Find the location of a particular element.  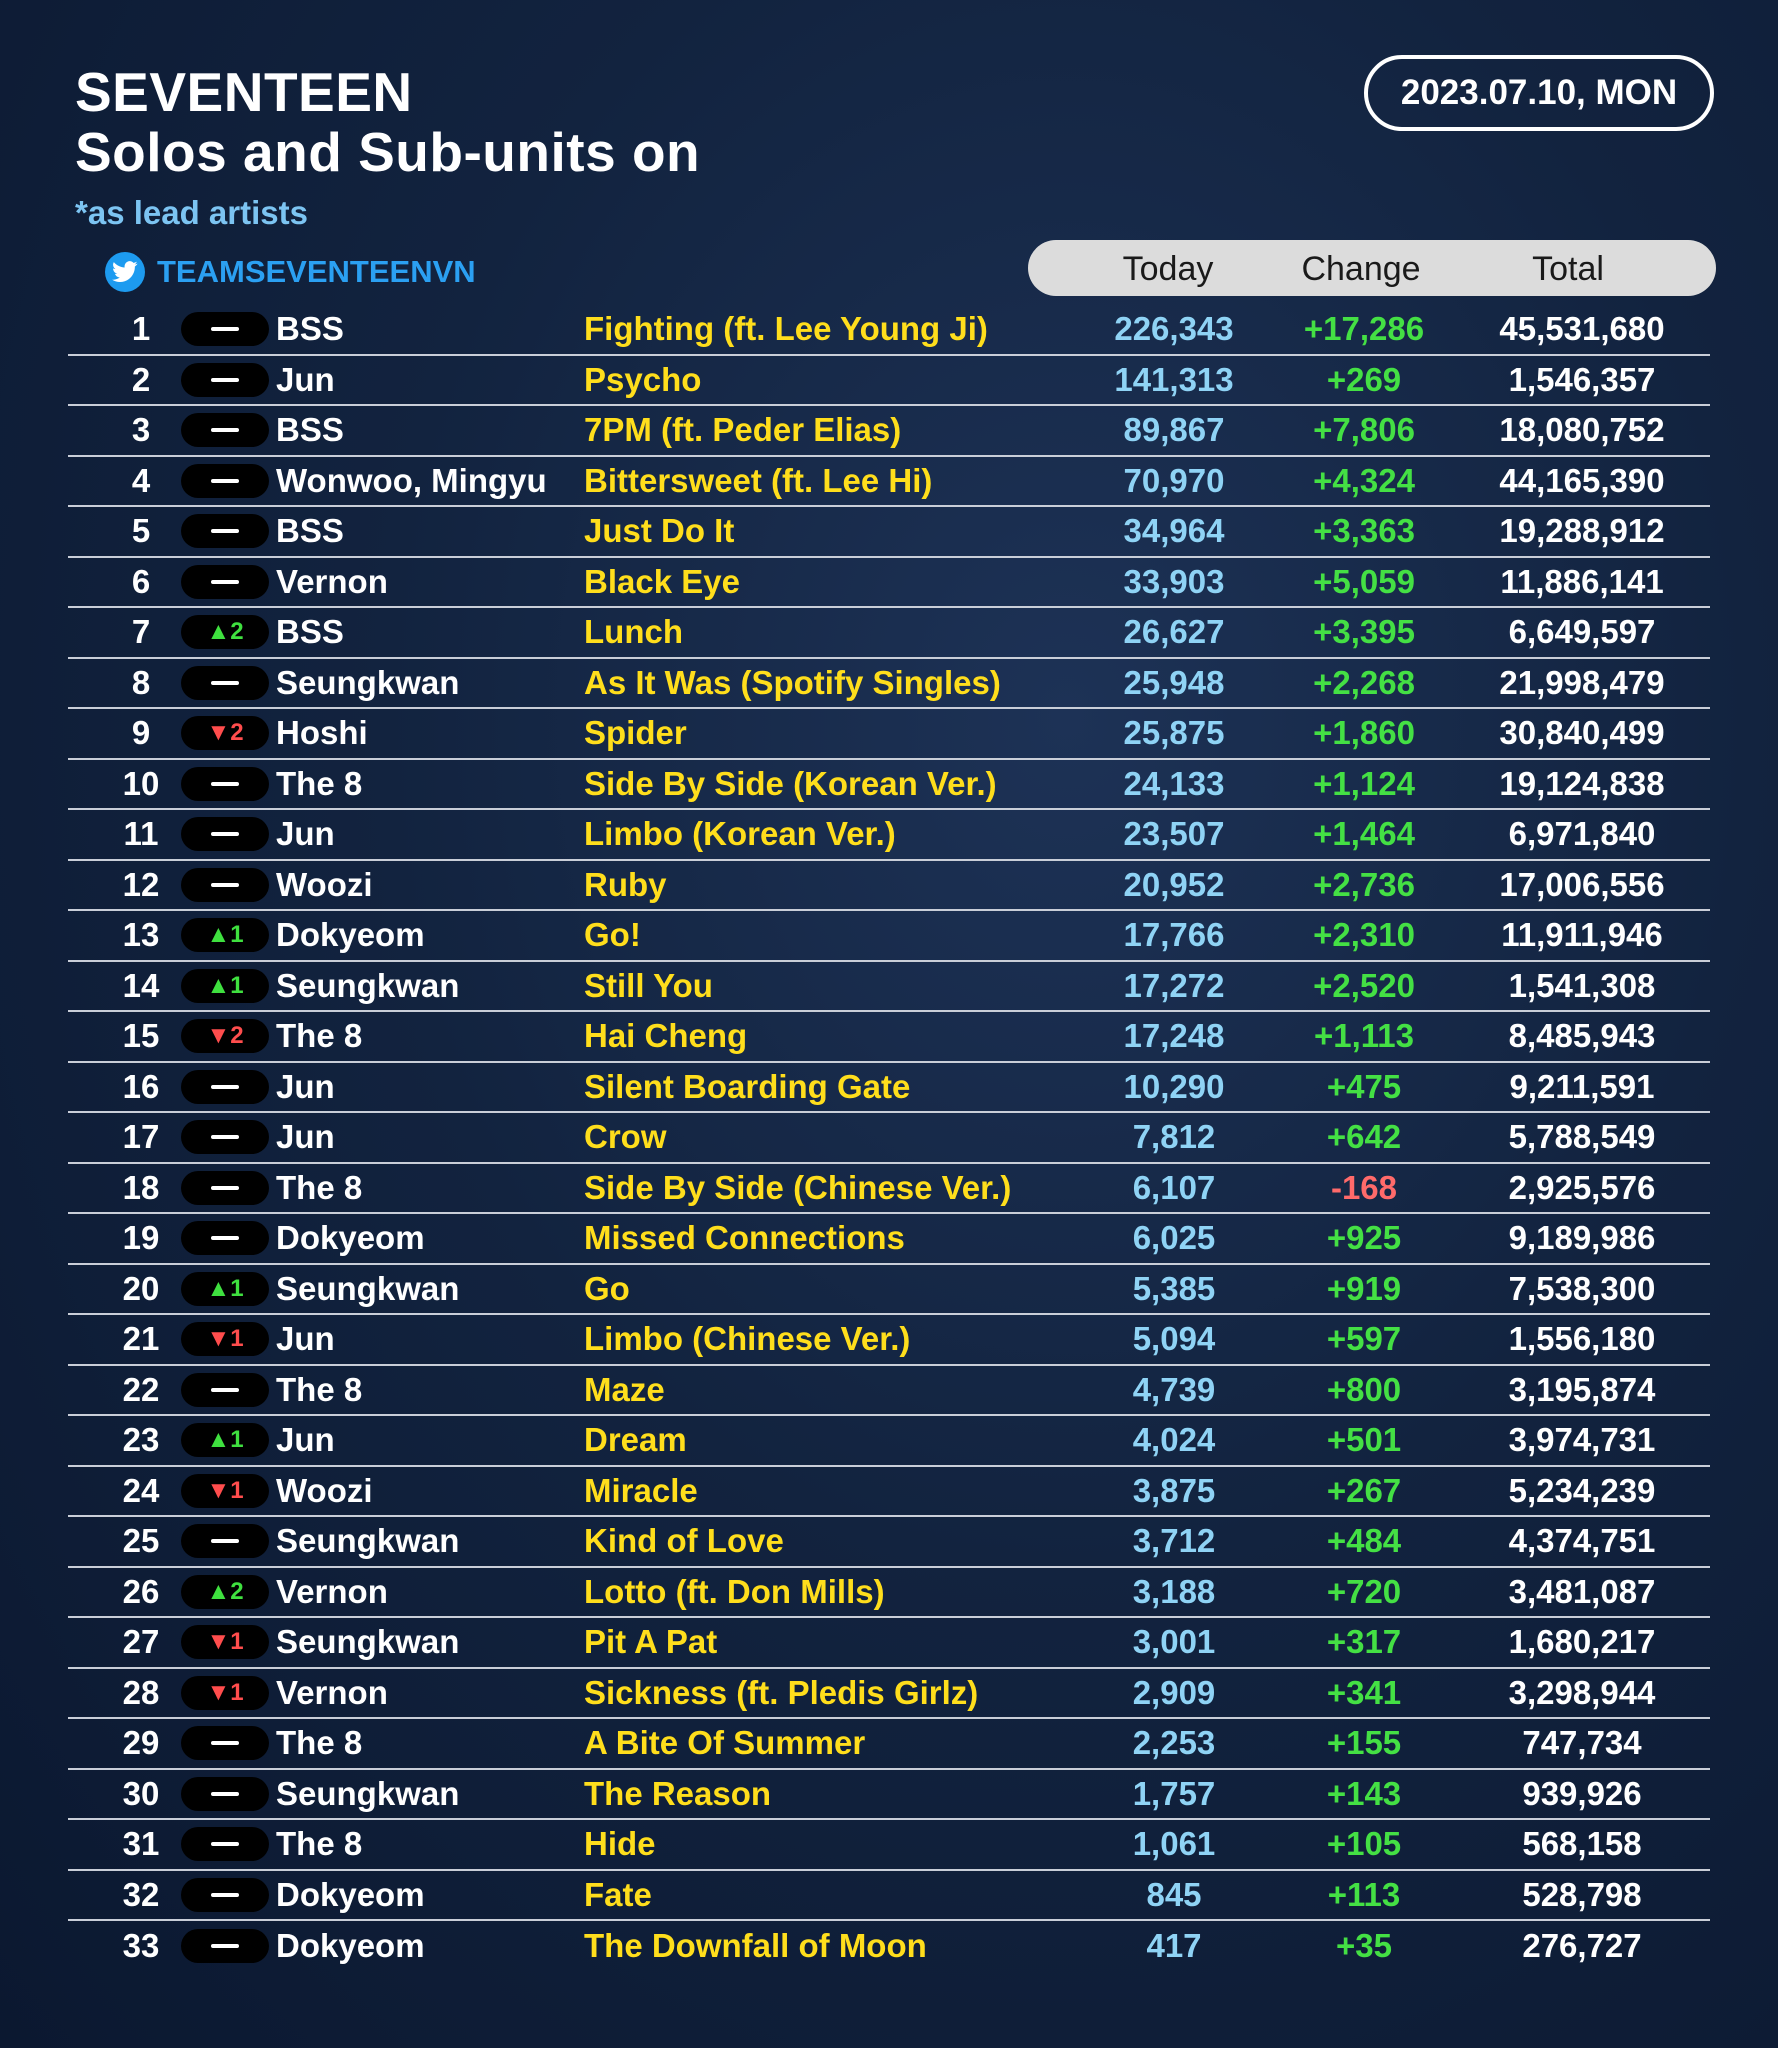

rank-move-text: ▼2 is located at coordinates (225, 733).